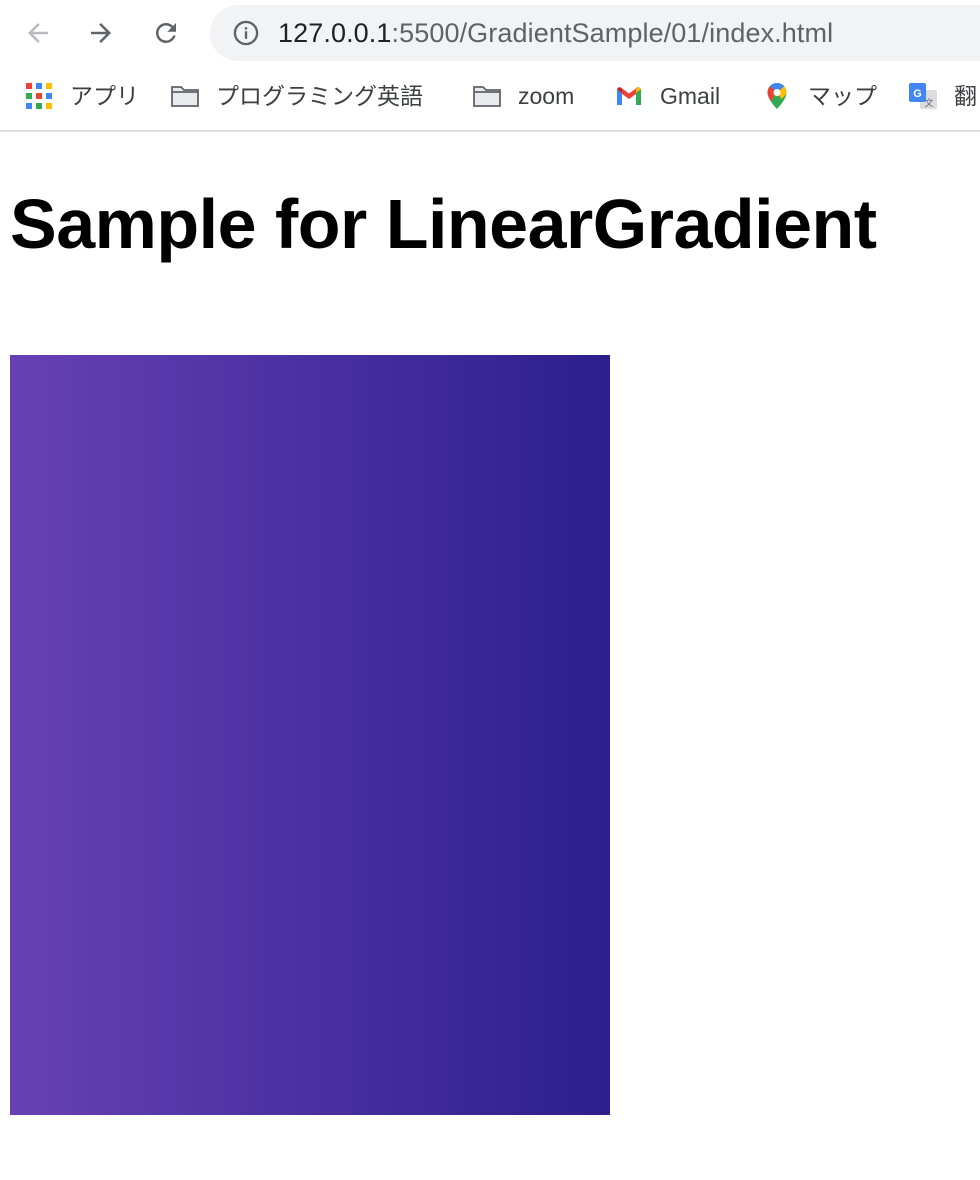 This screenshot has width=980, height=1180. Describe the element at coordinates (335, 33) in the screenshot. I see `url-host: 127.0.0.1` at that location.